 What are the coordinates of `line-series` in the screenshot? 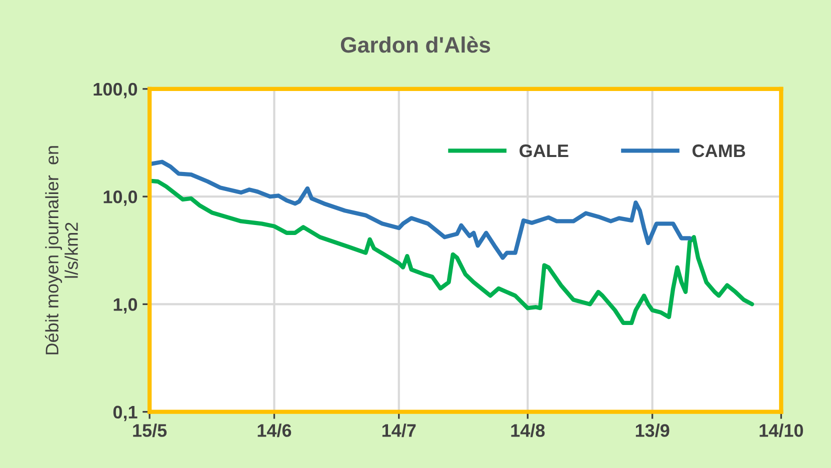 It's located at (421, 210).